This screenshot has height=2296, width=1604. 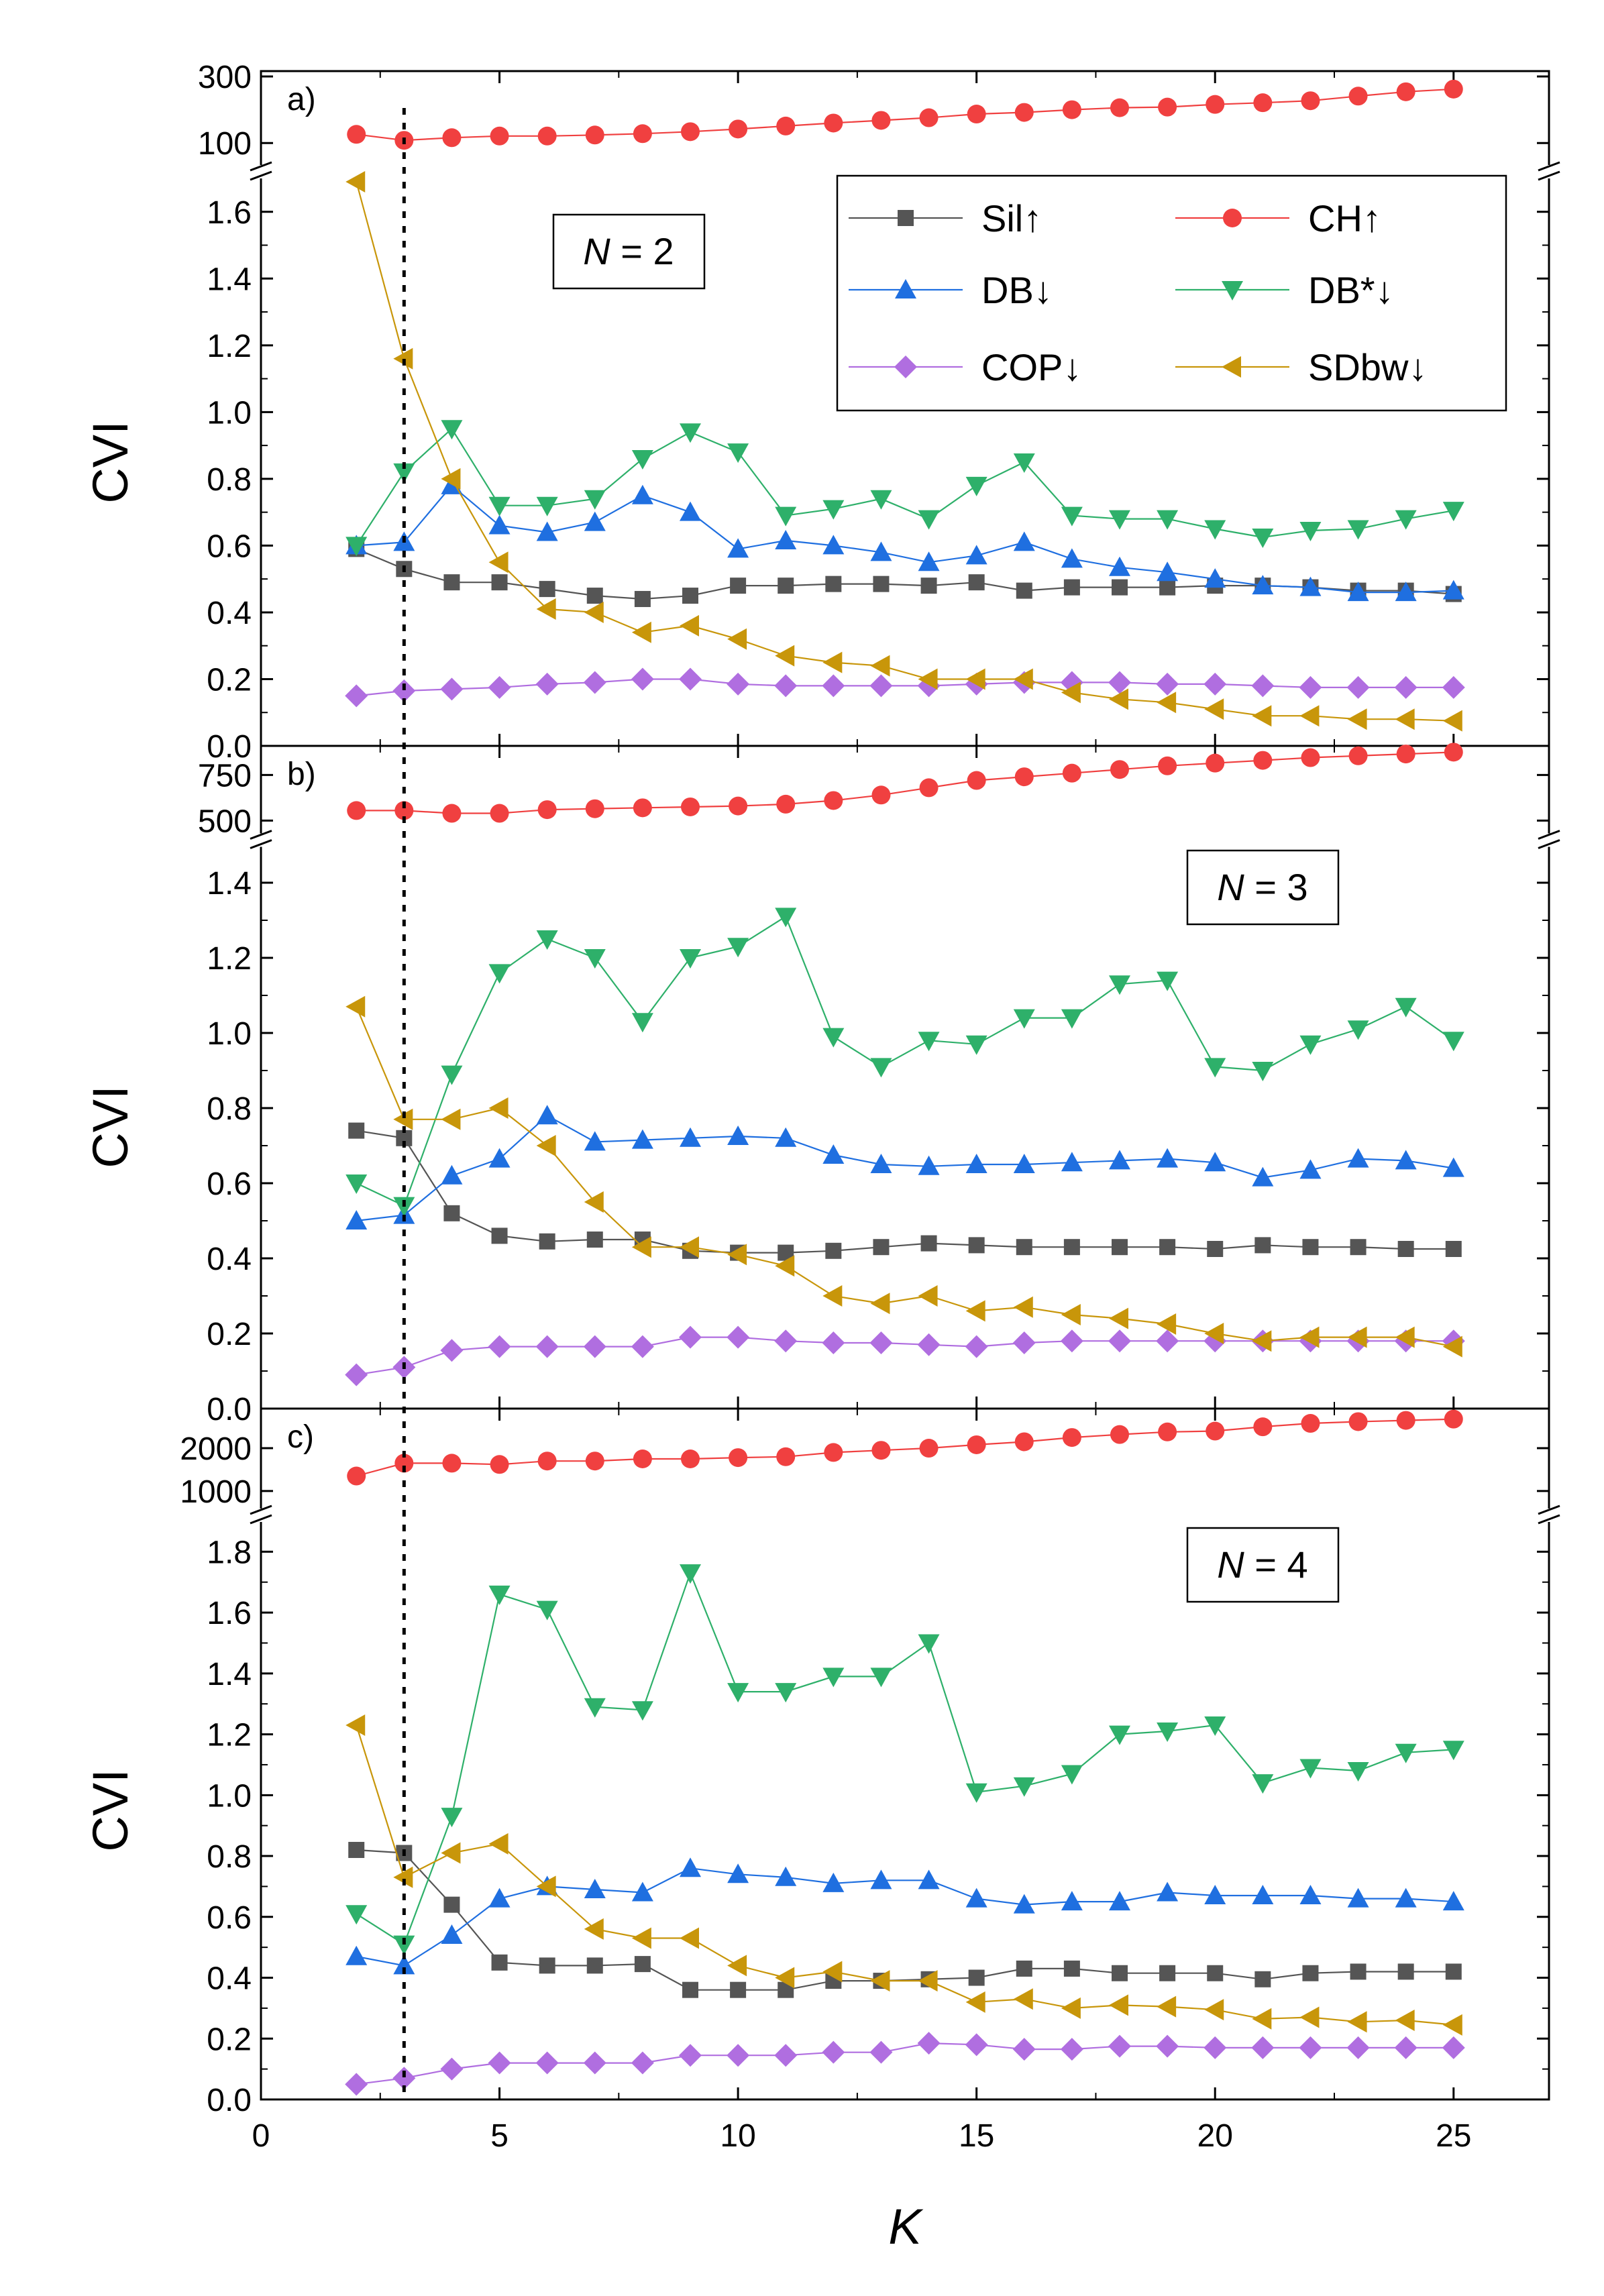 I want to click on legend-item-sil: Sil↑, so click(x=945, y=218).